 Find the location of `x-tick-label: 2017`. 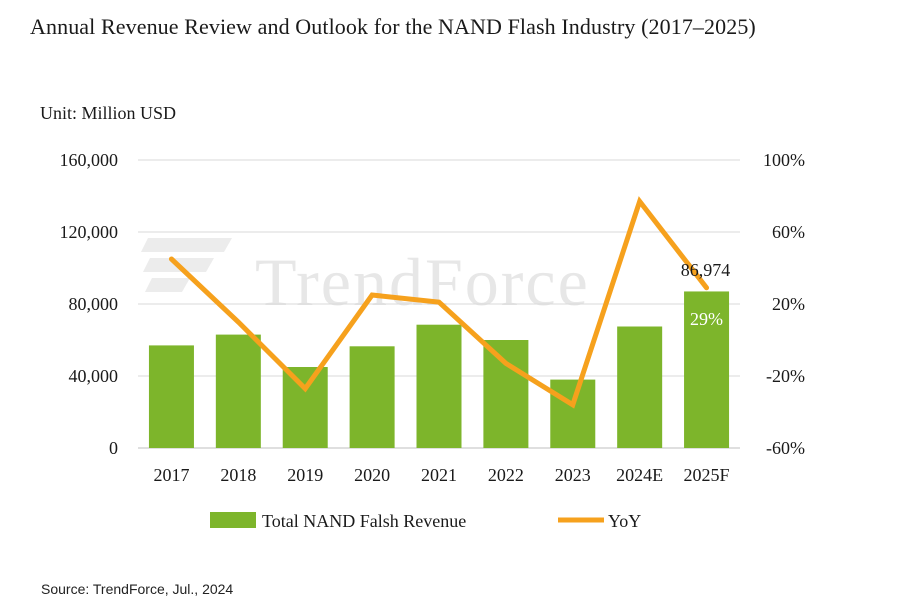

x-tick-label: 2017 is located at coordinates (171, 475).